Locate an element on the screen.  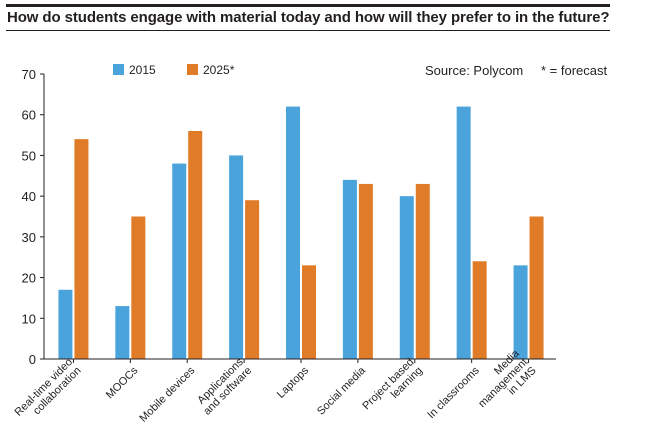
legend: 2015 2025* is located at coordinates (174, 70).